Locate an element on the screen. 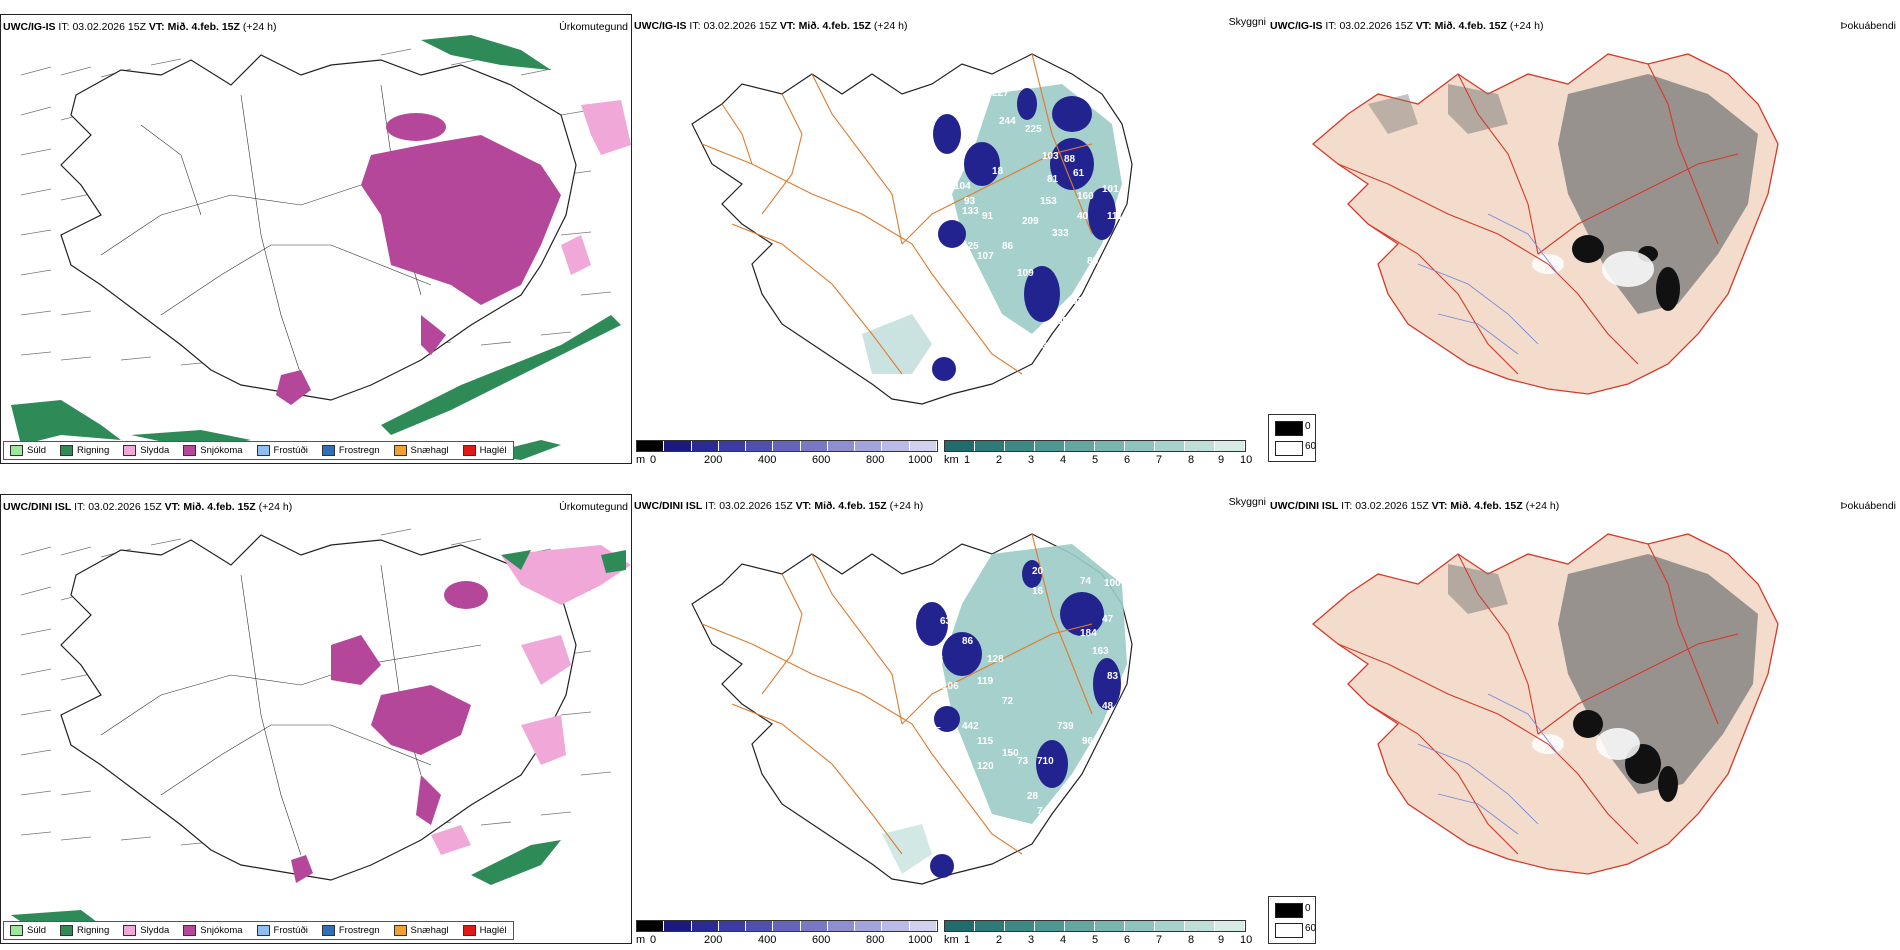 This screenshot has height=950, width=1900. legend-item: Frostúði is located at coordinates (282, 930).